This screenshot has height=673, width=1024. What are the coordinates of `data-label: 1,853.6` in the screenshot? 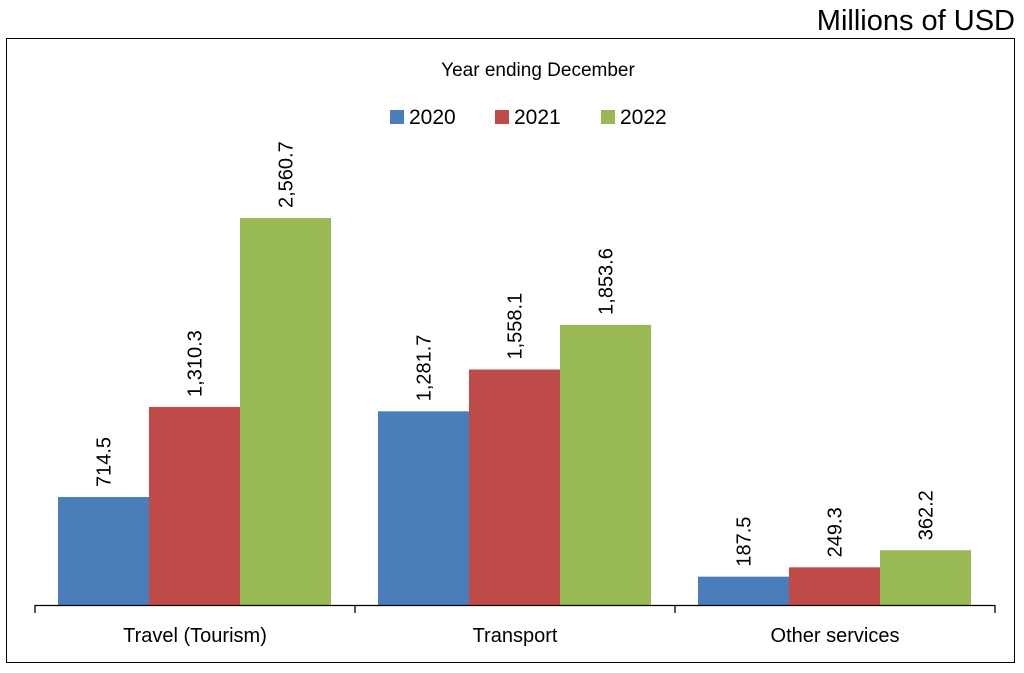 It's located at (607, 281).